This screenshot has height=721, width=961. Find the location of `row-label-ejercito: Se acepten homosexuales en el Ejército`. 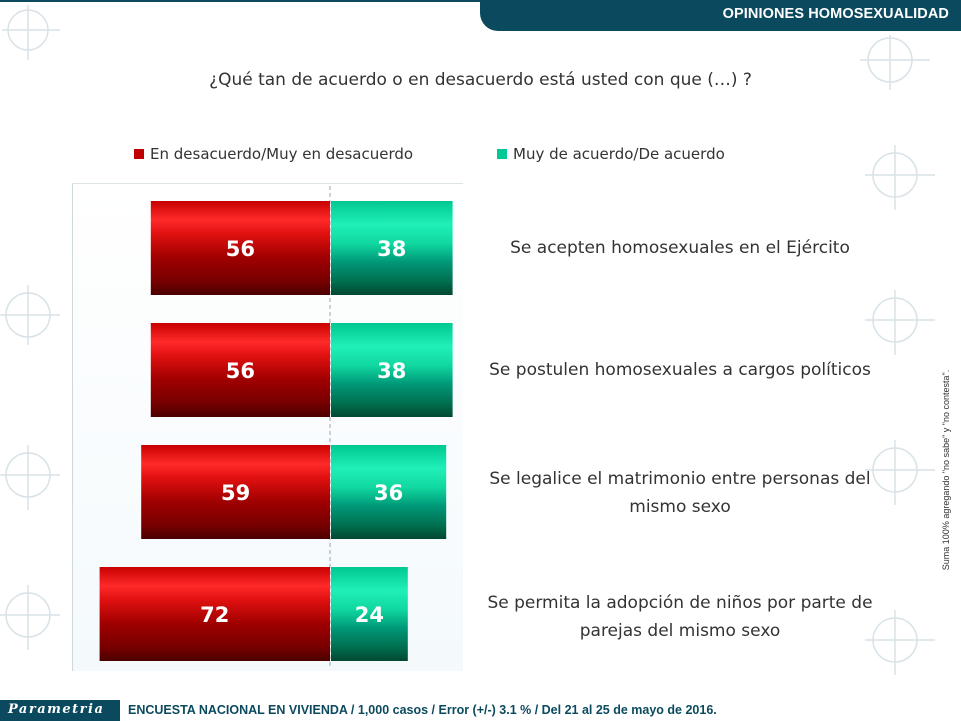

row-label-ejercito: Se acepten homosexuales en el Ejército is located at coordinates (680, 248).